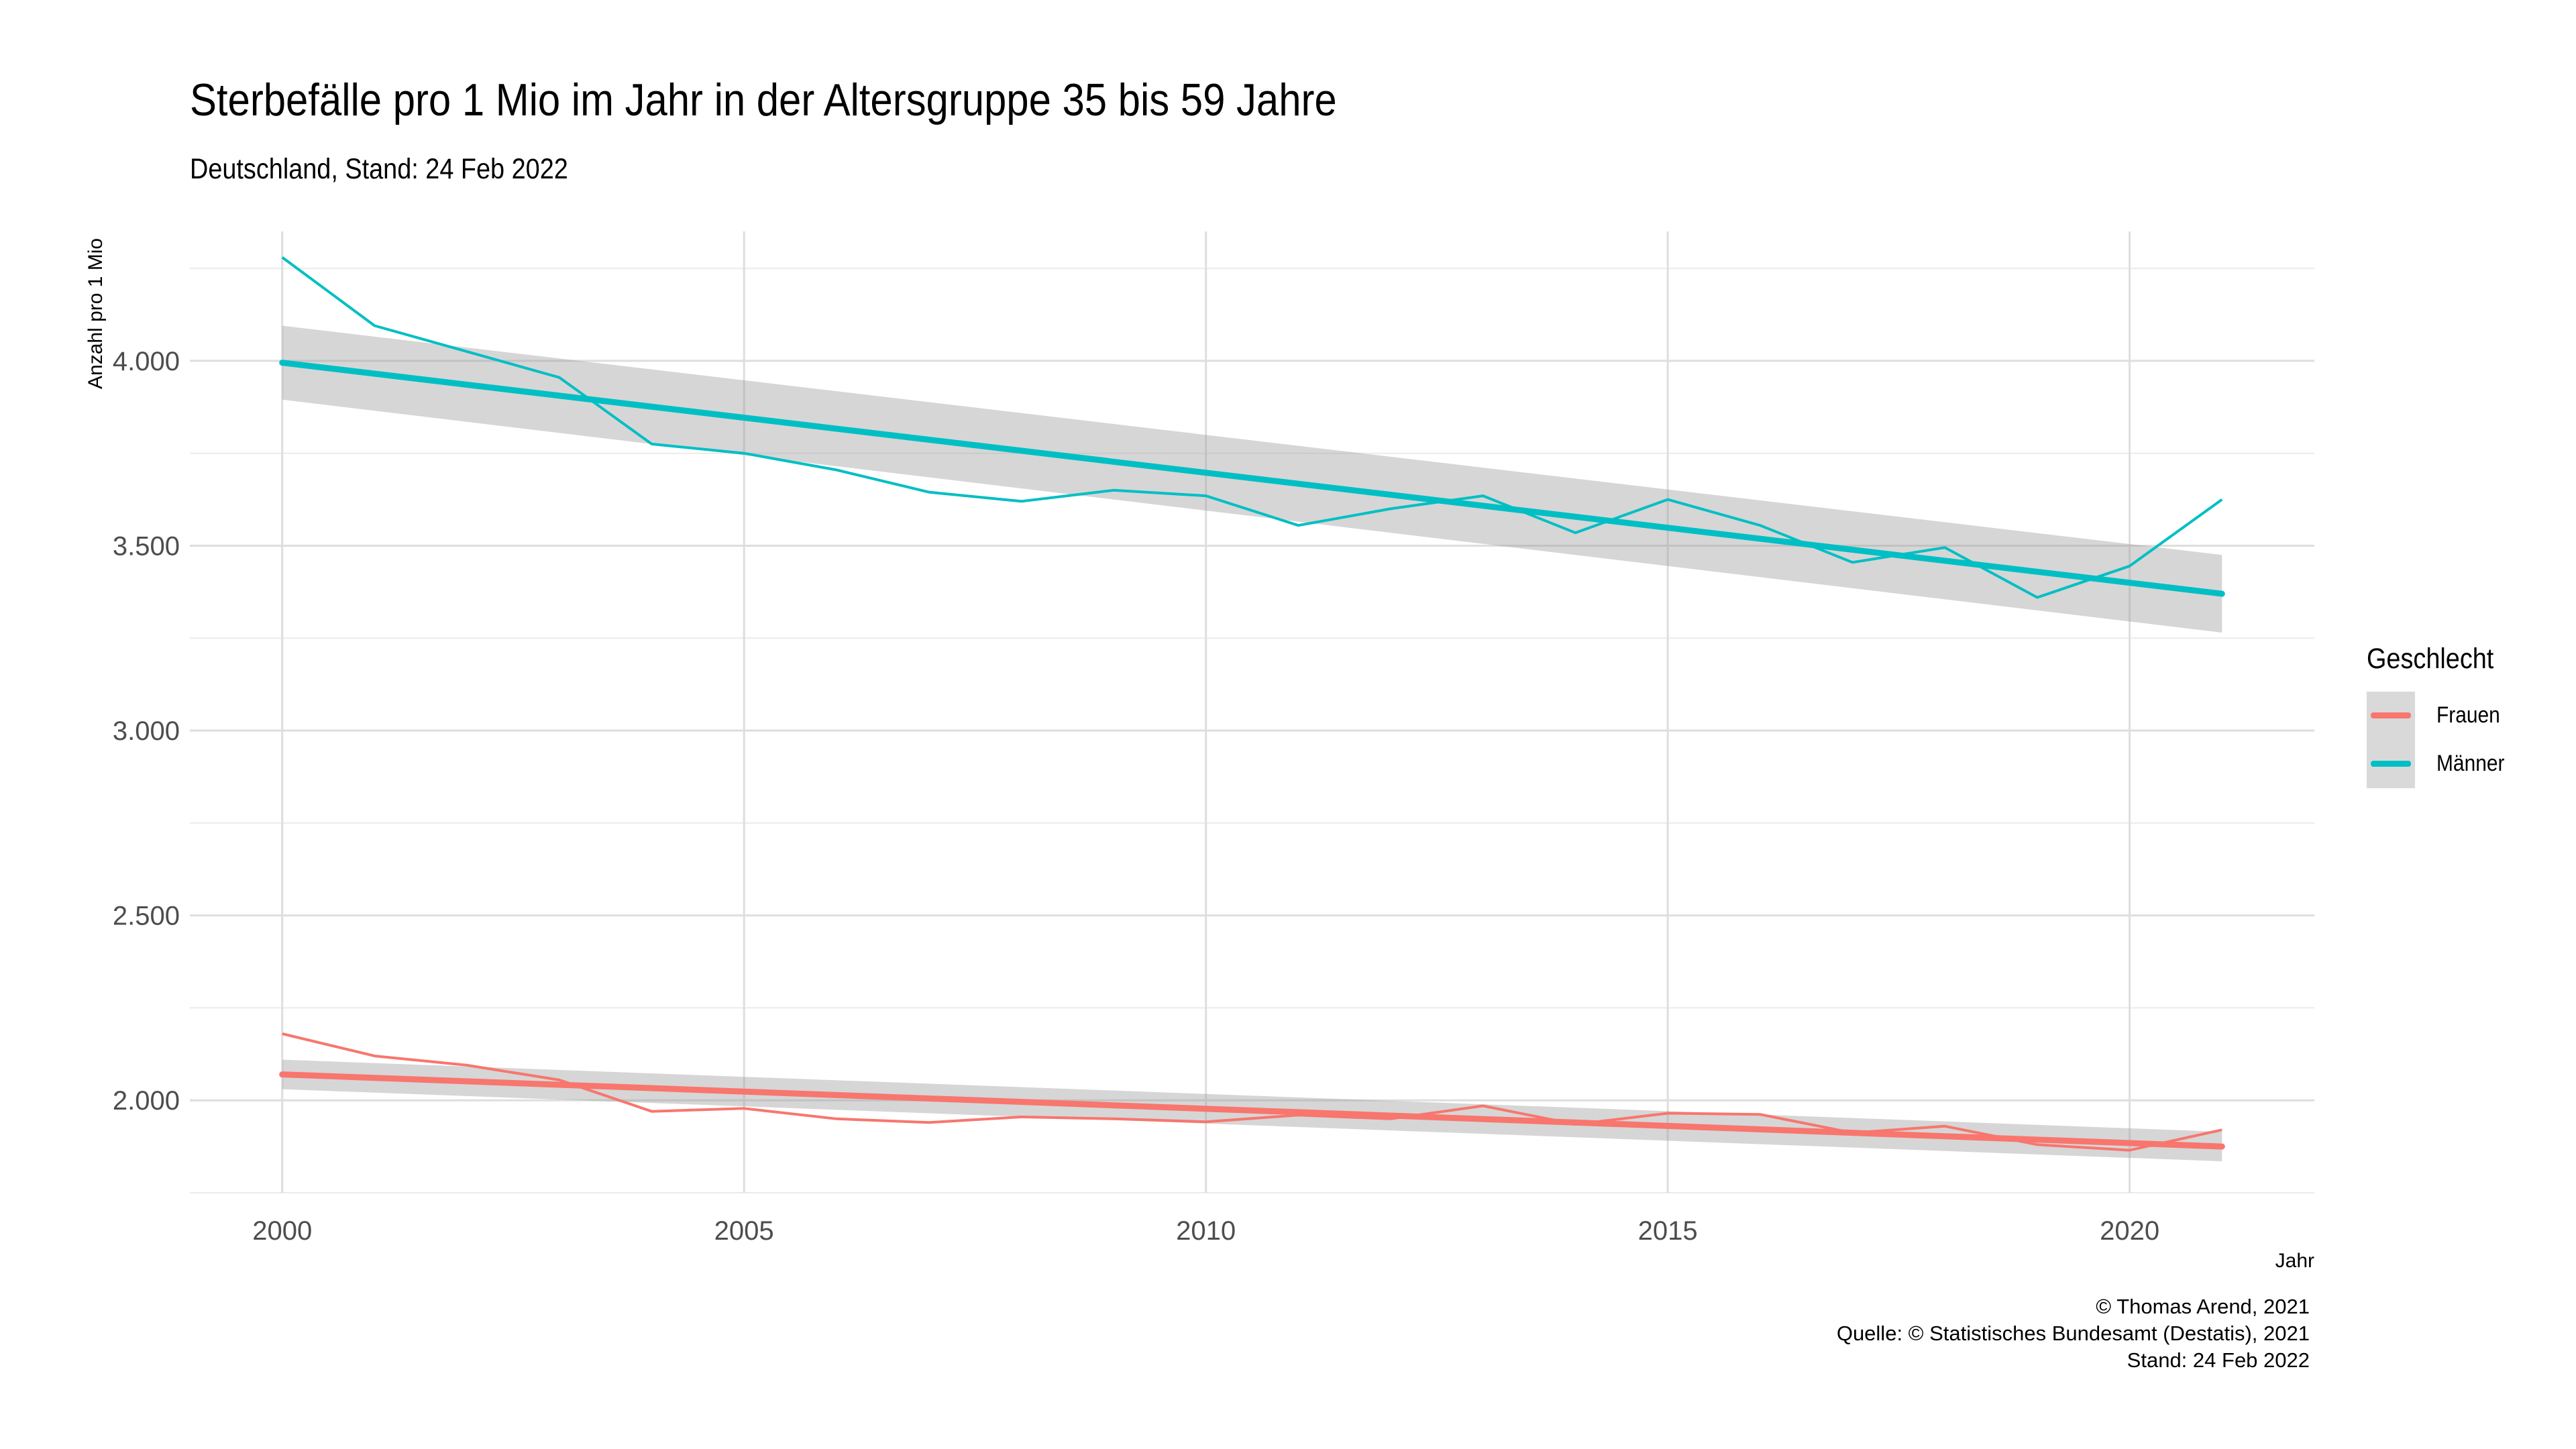 The width and height of the screenshot is (2576, 1449). What do you see at coordinates (2218, 1360) in the screenshot?
I see `caption-date: Stand: 24 Feb 2022` at bounding box center [2218, 1360].